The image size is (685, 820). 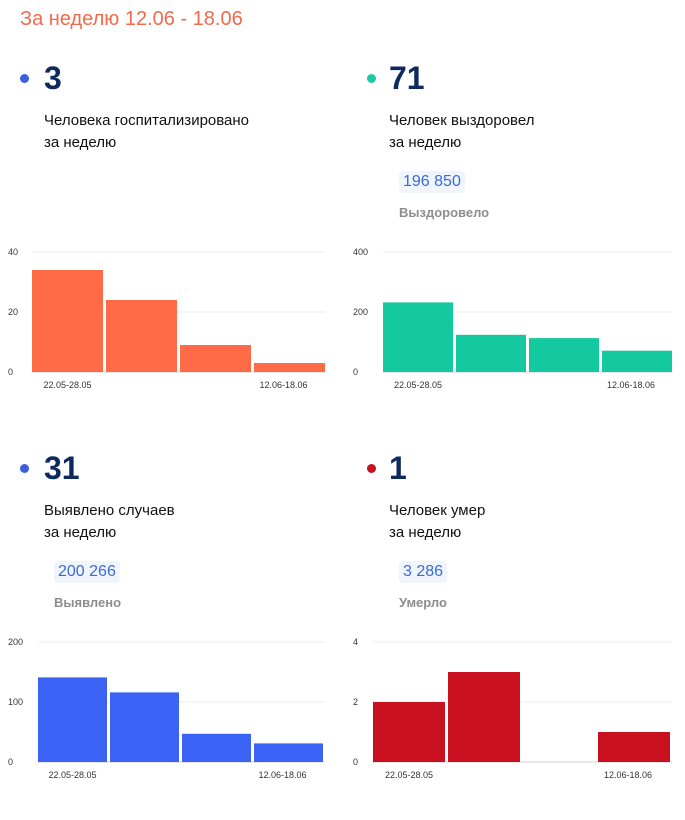 What do you see at coordinates (88, 602) in the screenshot?
I see `detected-total-label: Выявлено` at bounding box center [88, 602].